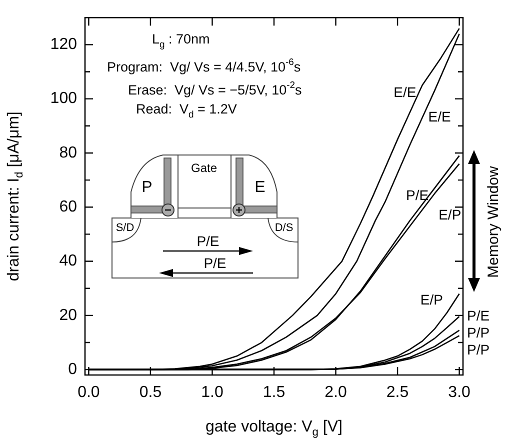 Image resolution: width=508 pixels, height=443 pixels. I want to click on annotation: S/D, so click(125, 228).